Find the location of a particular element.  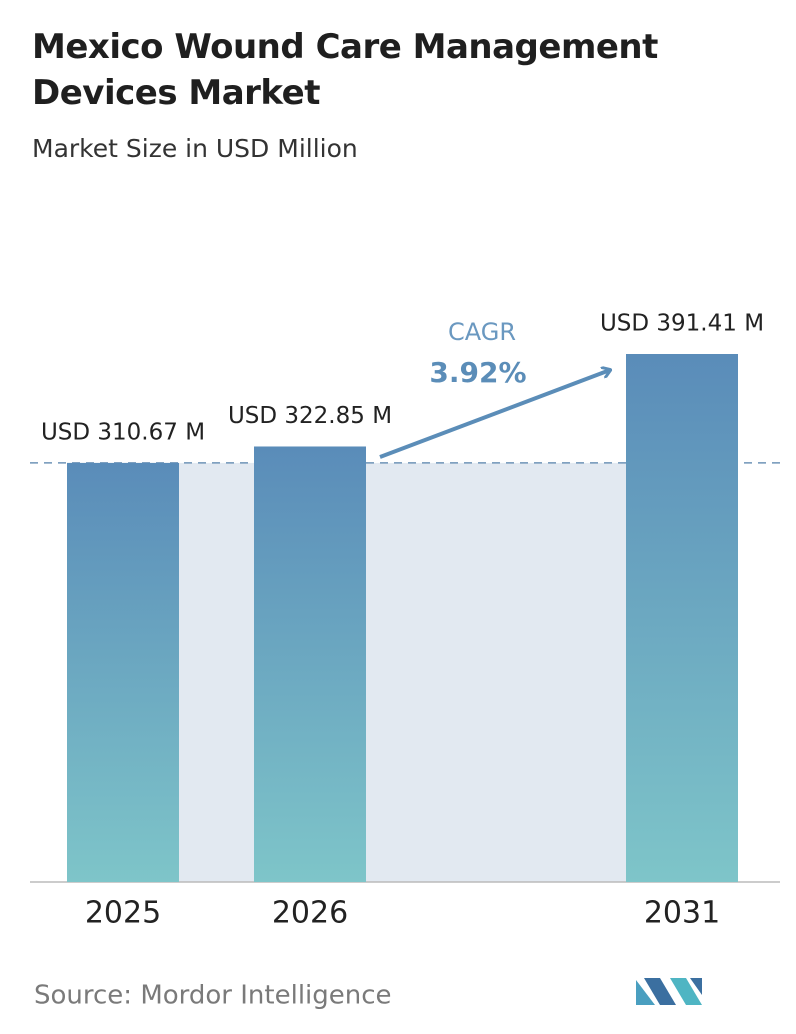

cagr-arrow is located at coordinates (494, 414).